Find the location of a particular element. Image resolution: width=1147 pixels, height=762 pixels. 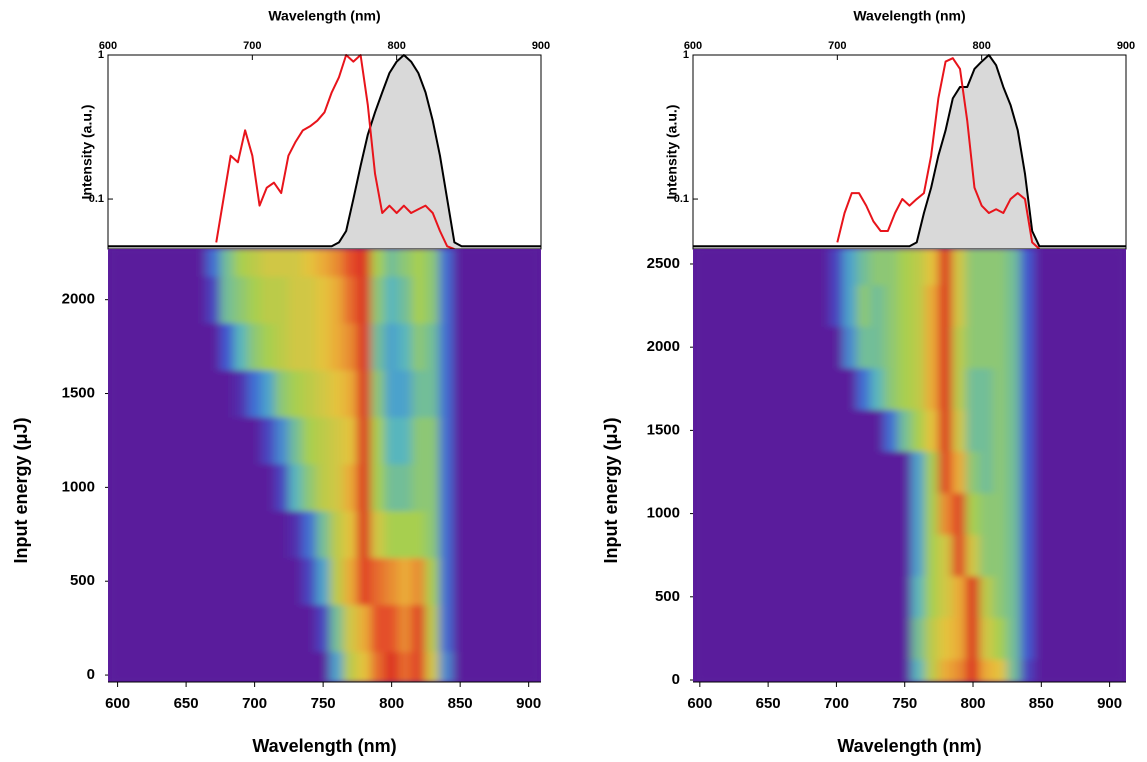

plot-frame is located at coordinates (909, 152).